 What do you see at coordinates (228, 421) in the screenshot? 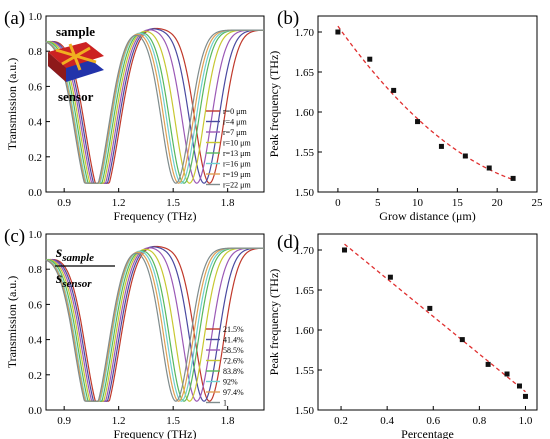
I see `x-tick-label-c: 1.8` at bounding box center [228, 421].